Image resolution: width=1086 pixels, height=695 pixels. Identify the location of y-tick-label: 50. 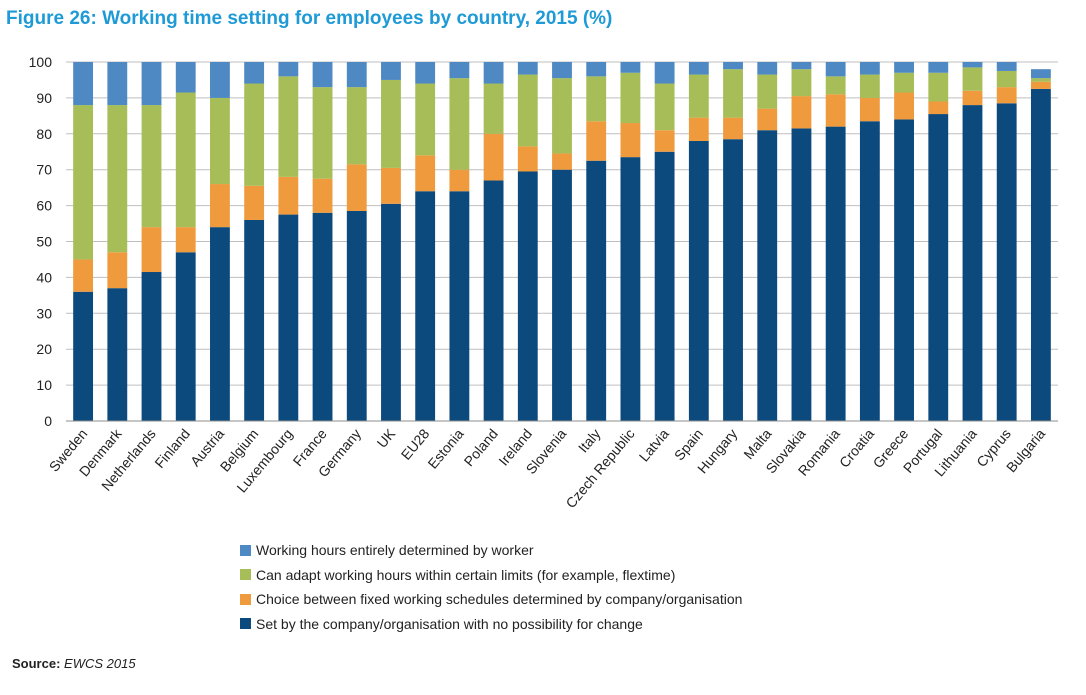
(44, 242).